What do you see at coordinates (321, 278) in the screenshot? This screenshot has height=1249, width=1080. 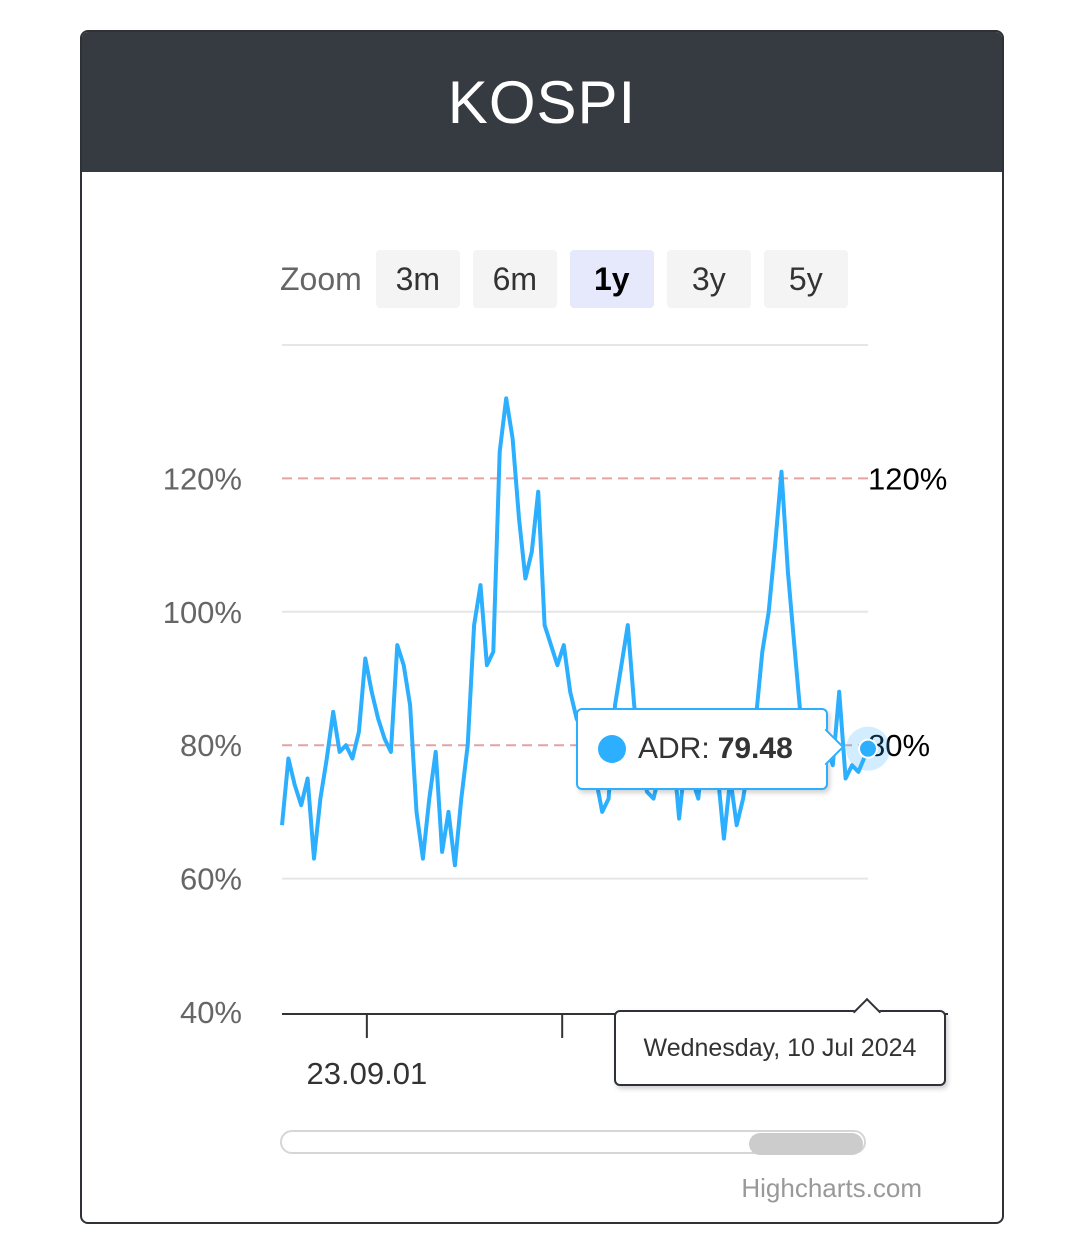 I see `zoom-label: Zoom` at bounding box center [321, 278].